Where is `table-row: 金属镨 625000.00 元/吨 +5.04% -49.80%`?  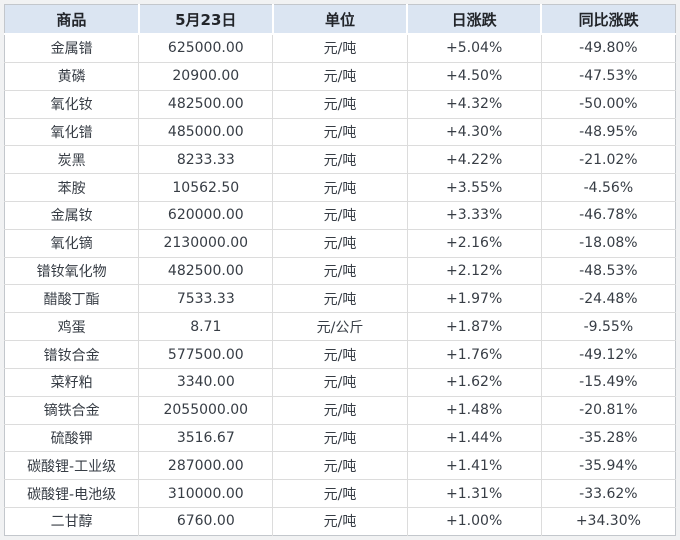
table-row: 金属镨 625000.00 元/吨 +5.04% -49.80% is located at coordinates (340, 48).